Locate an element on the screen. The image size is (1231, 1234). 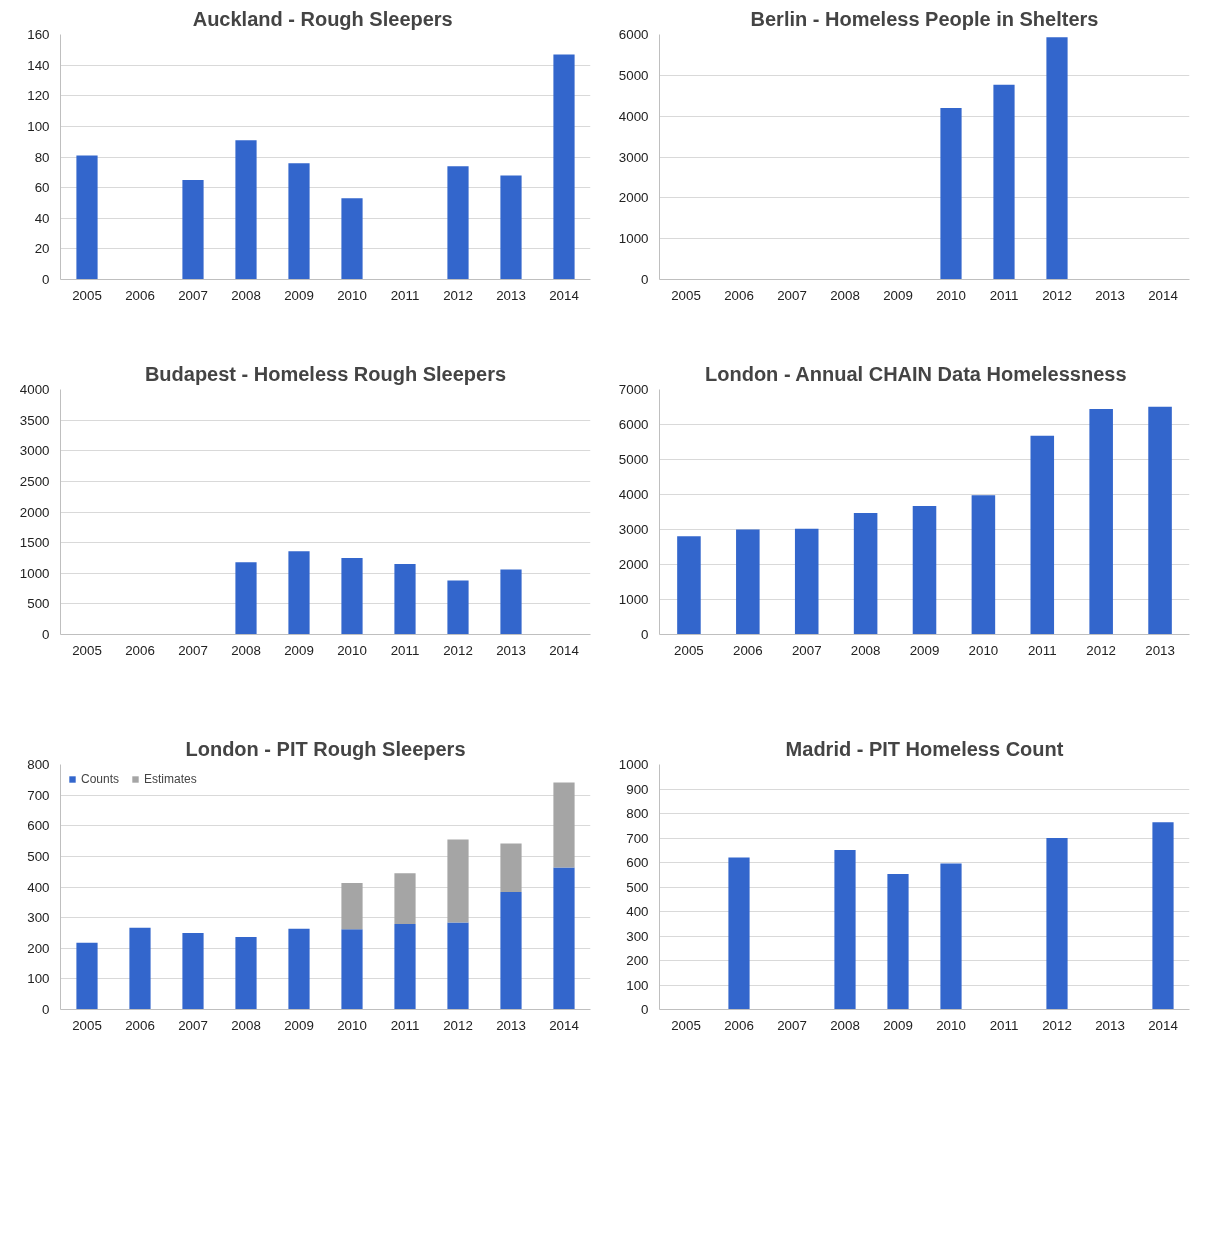
y-tick-label: 1500 is located at coordinates (34, 543).